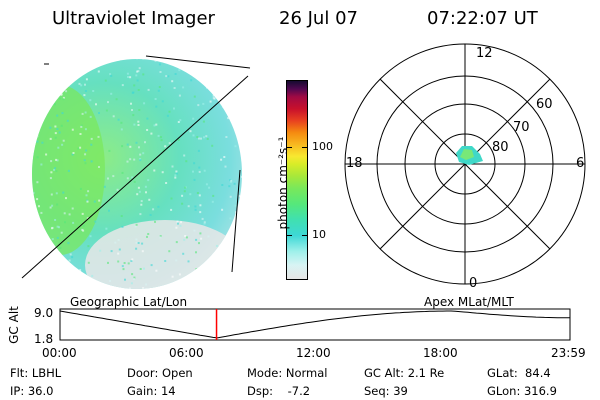 Image resolution: width=600 pixels, height=400 pixels. Describe the element at coordinates (500, 147) in the screenshot. I see `lat-80-label: 80` at that location.